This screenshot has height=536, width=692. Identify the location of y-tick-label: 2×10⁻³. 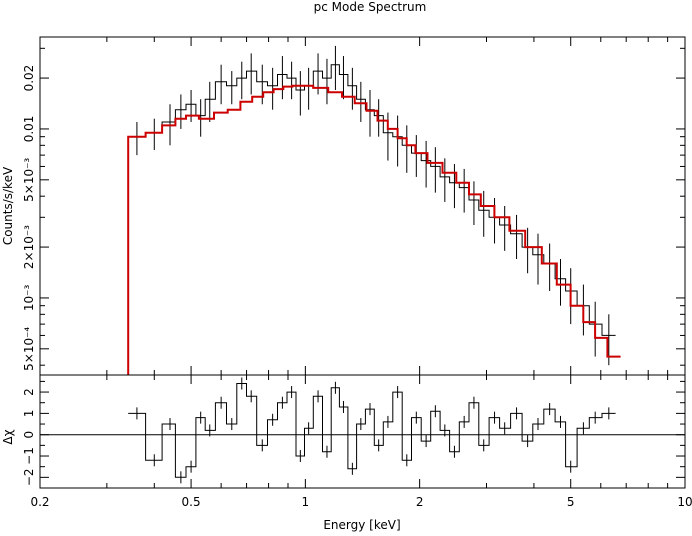
(29, 247).